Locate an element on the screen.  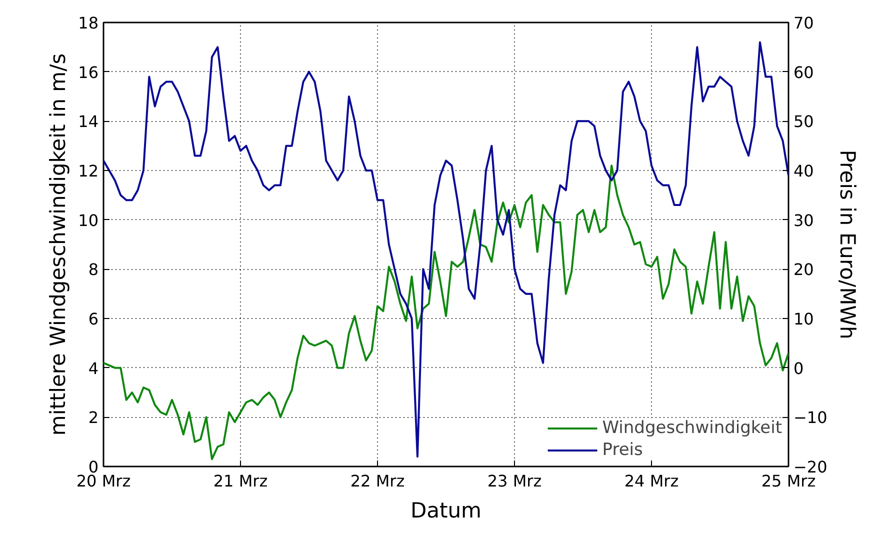
x-tick-label: 22 Mrz is located at coordinates (377, 481).